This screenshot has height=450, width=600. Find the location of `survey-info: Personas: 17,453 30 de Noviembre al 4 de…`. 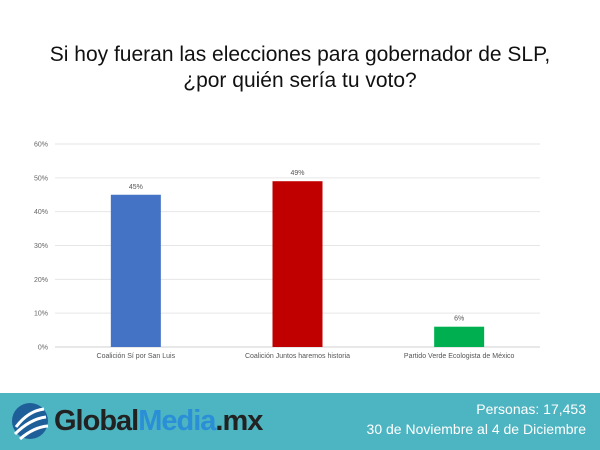

survey-info: Personas: 17,453 30 de Noviembre al 4 de… is located at coordinates (476, 419).